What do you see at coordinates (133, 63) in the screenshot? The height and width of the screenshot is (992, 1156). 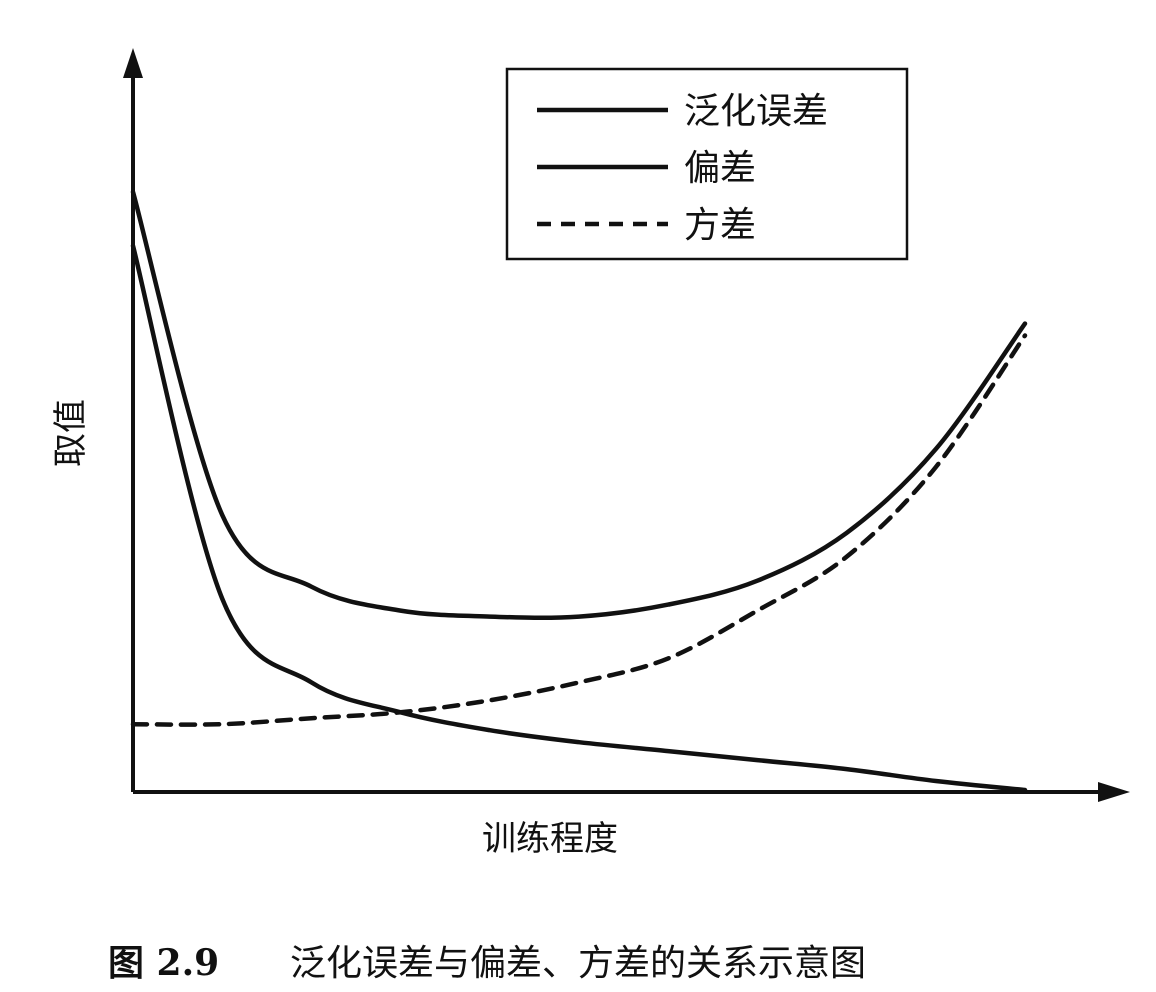 I see `y-axis-arrow` at bounding box center [133, 63].